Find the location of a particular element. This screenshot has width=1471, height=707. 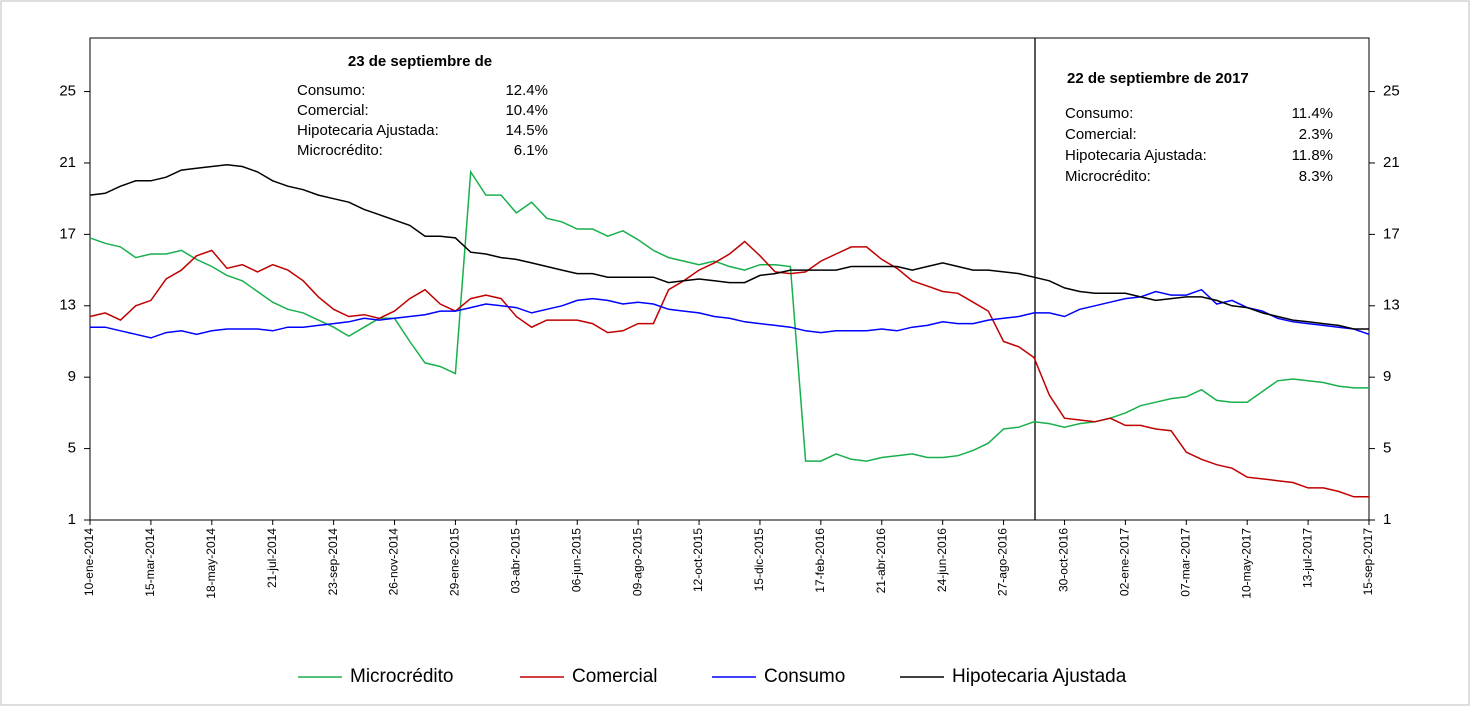

x-tick-label: 29-ene-2015 is located at coordinates (455, 562).